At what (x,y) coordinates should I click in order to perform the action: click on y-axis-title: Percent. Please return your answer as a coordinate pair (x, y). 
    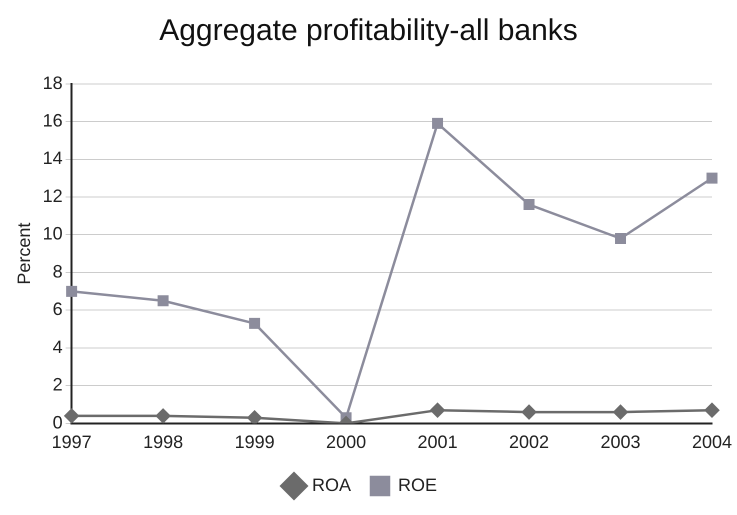
    Looking at the image, I should click on (24, 253).